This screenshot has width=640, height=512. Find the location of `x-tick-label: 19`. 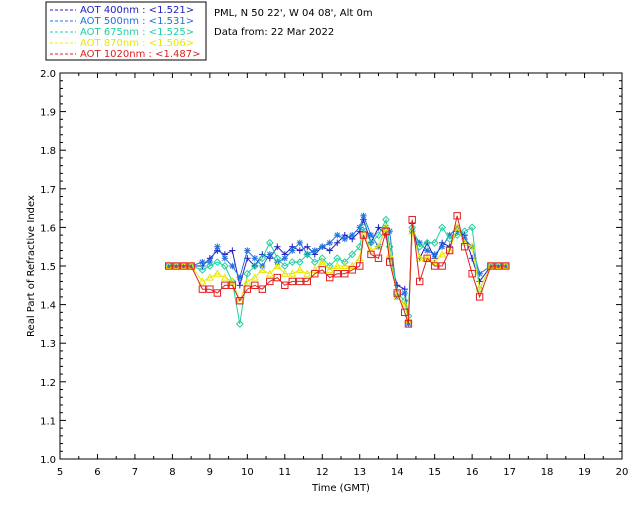

x-tick-label: 19 is located at coordinates (584, 472).